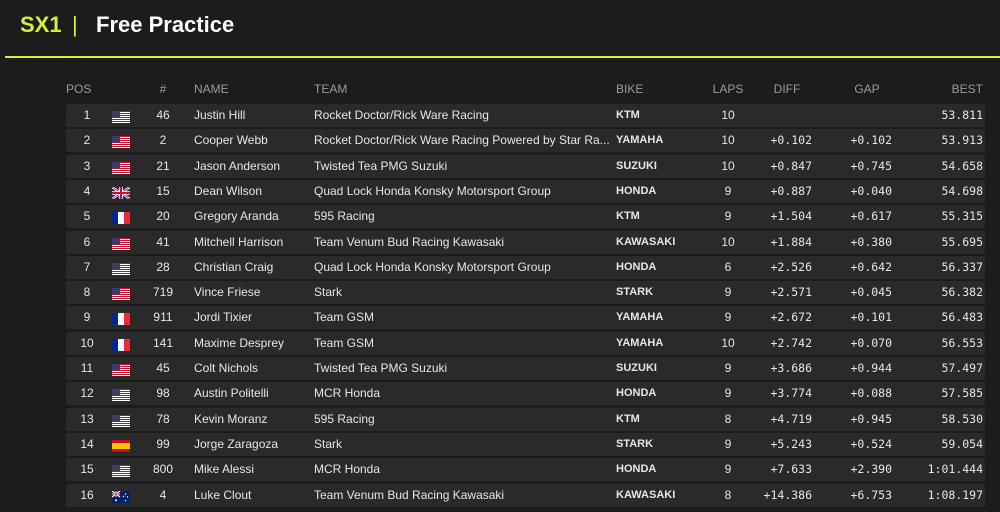 The height and width of the screenshot is (512, 1000). I want to click on best: 57.497, so click(962, 368).